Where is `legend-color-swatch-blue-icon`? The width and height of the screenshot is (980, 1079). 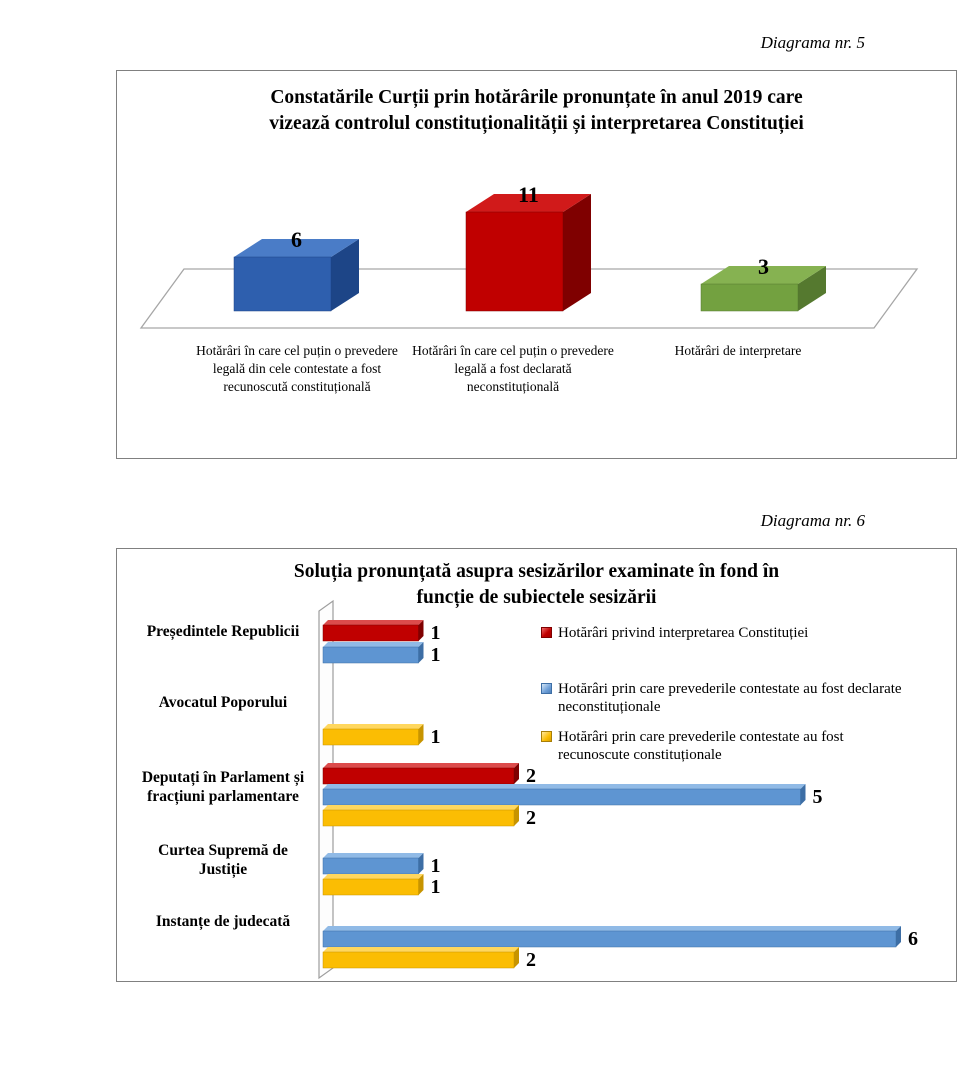 legend-color-swatch-blue-icon is located at coordinates (546, 688).